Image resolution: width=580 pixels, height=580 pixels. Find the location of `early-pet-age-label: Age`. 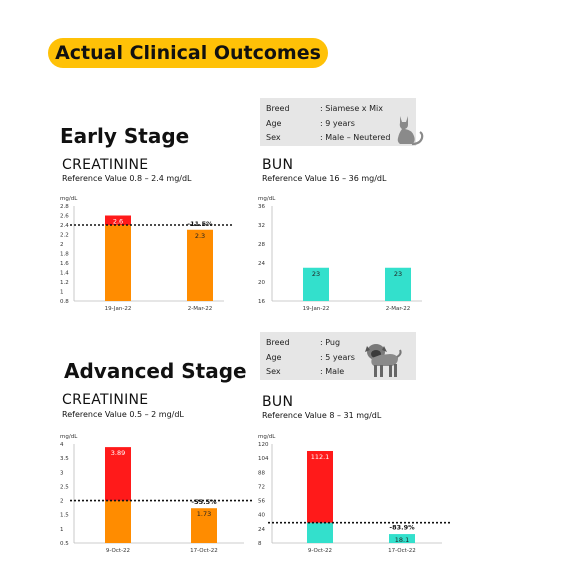

early-pet-age-label: Age is located at coordinates (274, 123).